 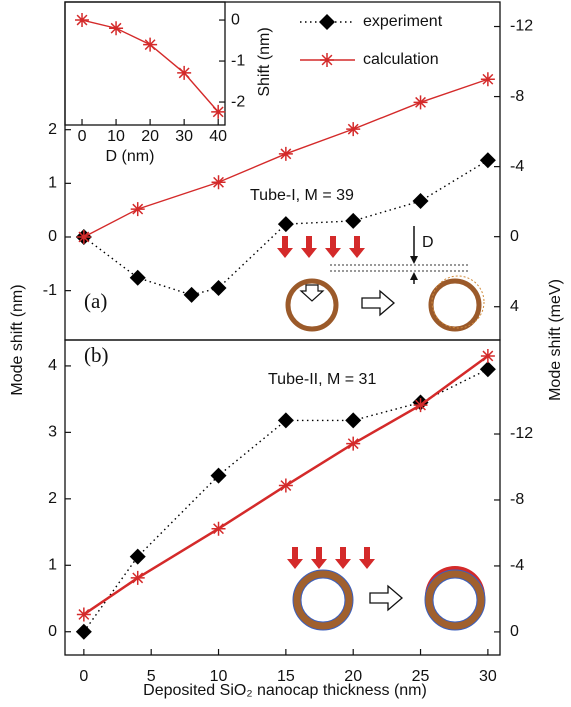 What do you see at coordinates (130, 156) in the screenshot?
I see `x-axis-label: D (nm)` at bounding box center [130, 156].